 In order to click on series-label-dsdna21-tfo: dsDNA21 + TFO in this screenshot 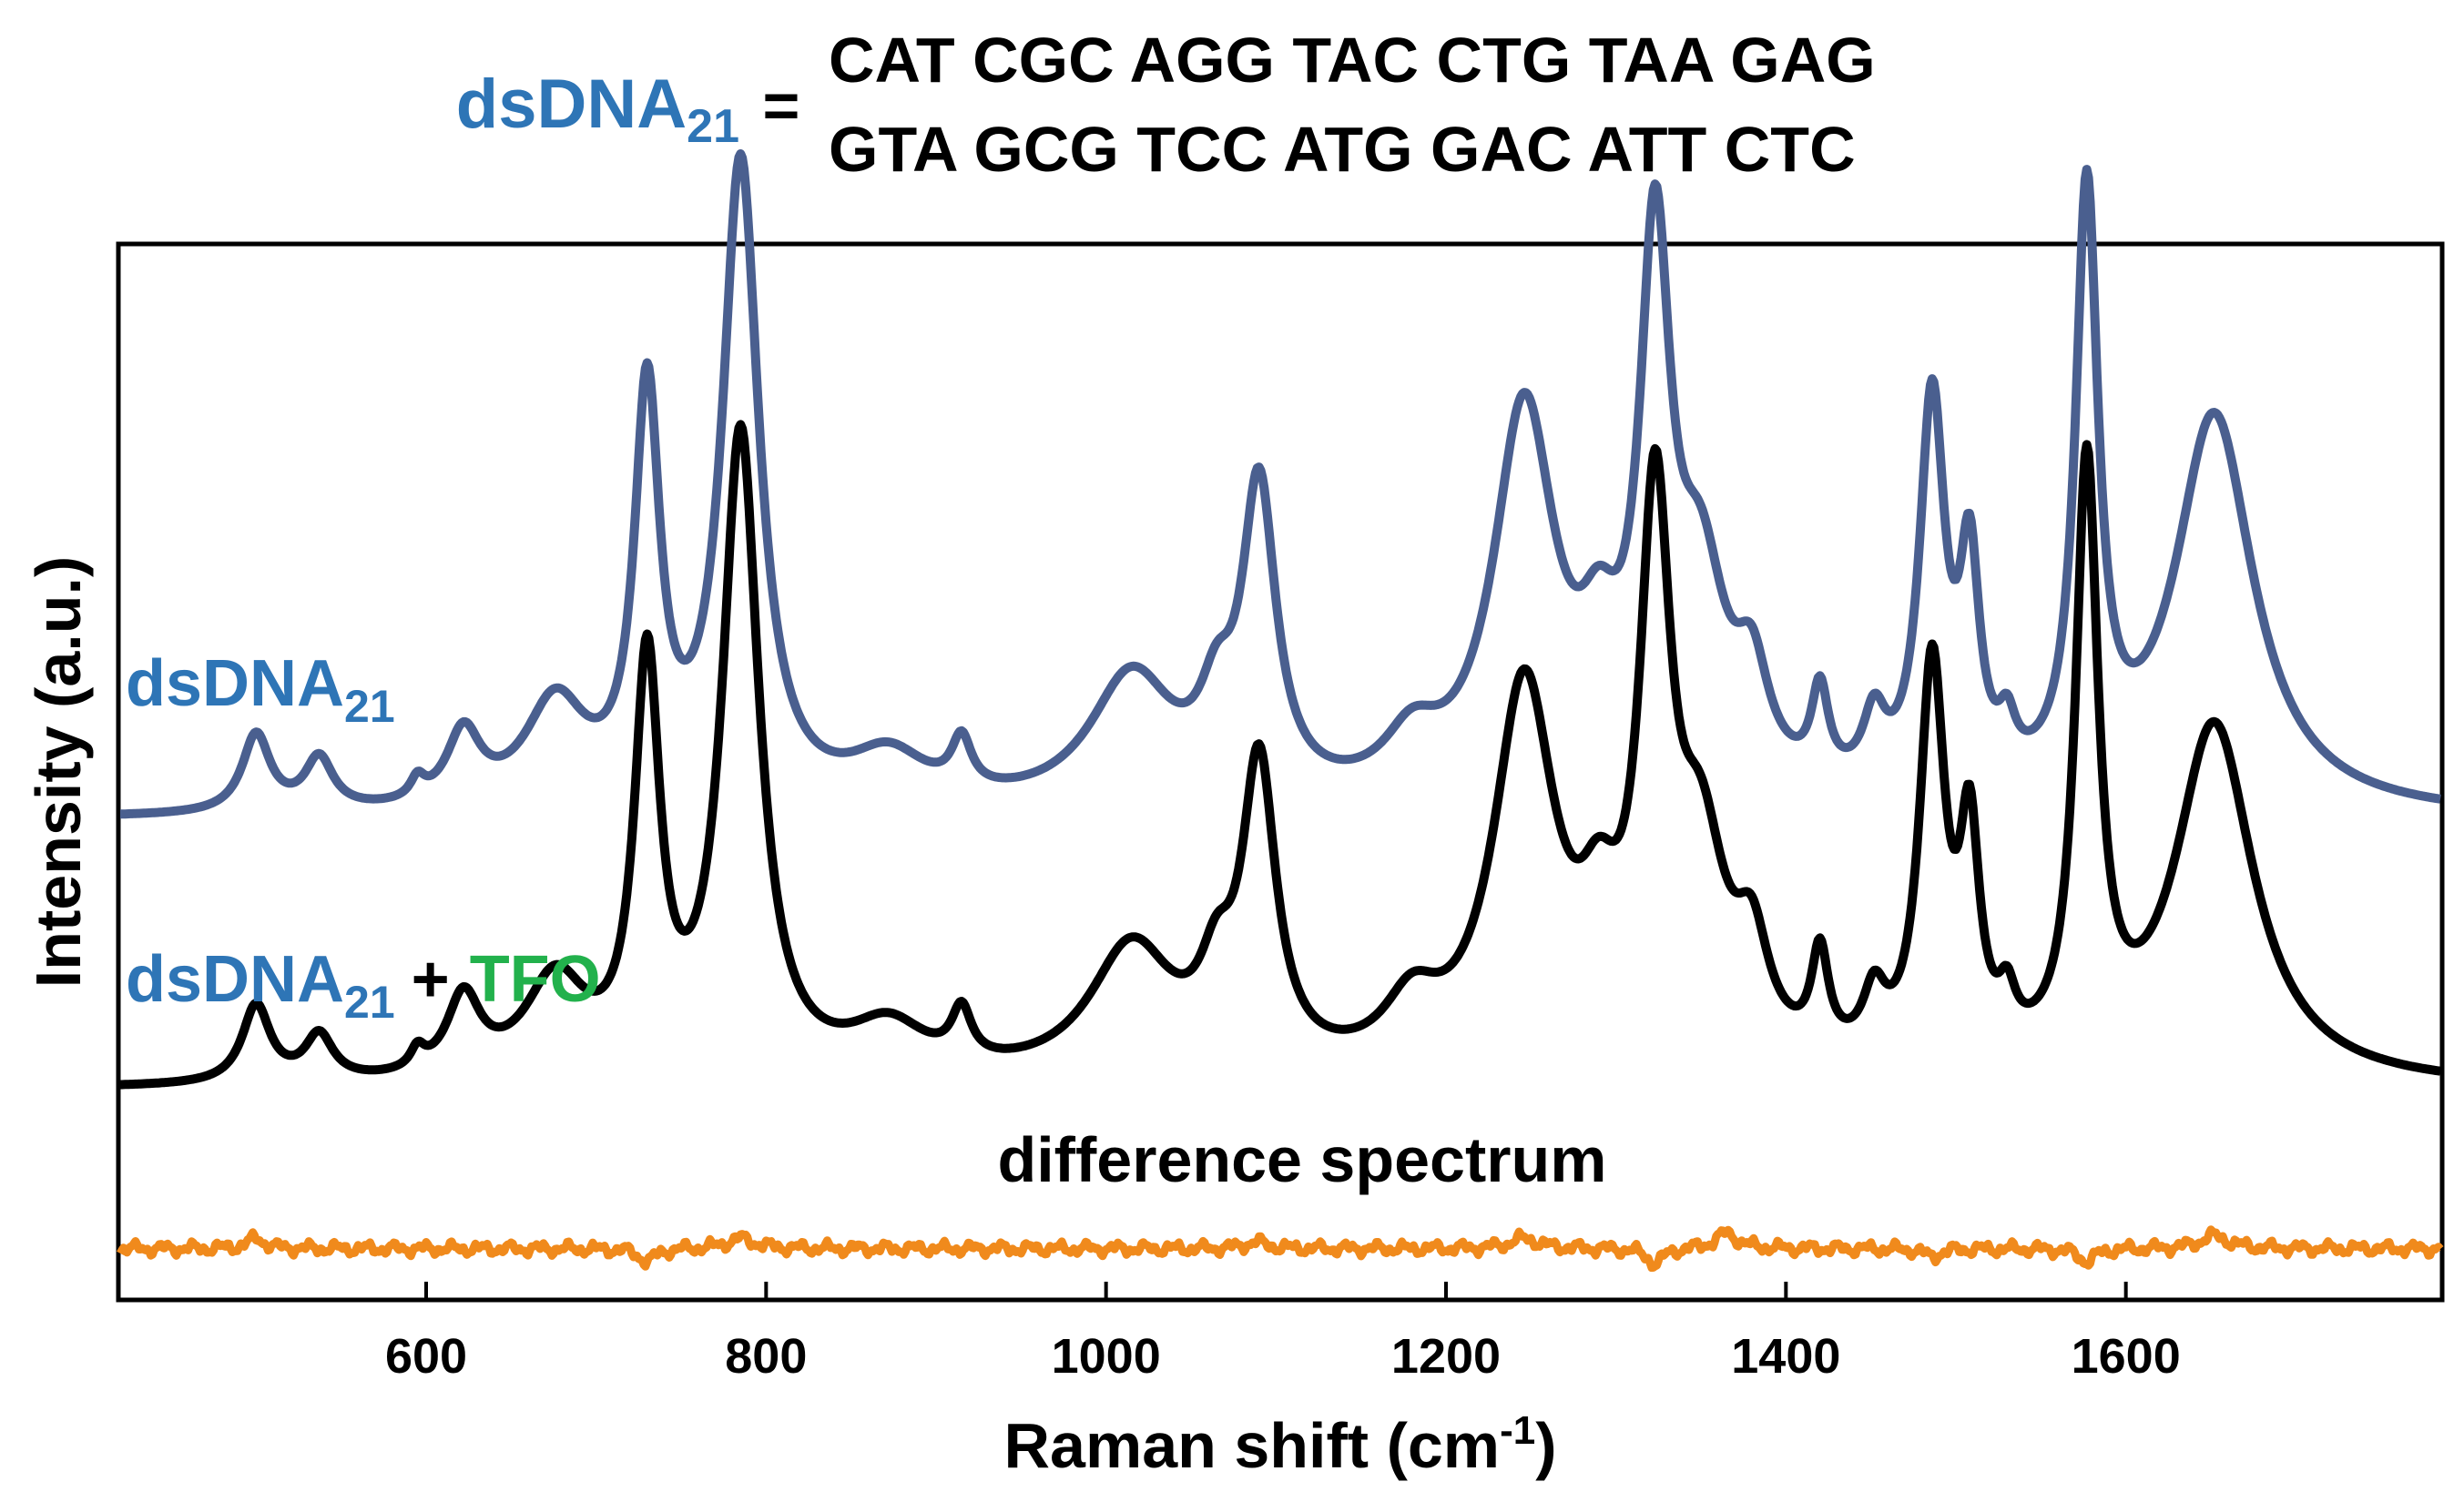, I will do `click(363, 985)`.